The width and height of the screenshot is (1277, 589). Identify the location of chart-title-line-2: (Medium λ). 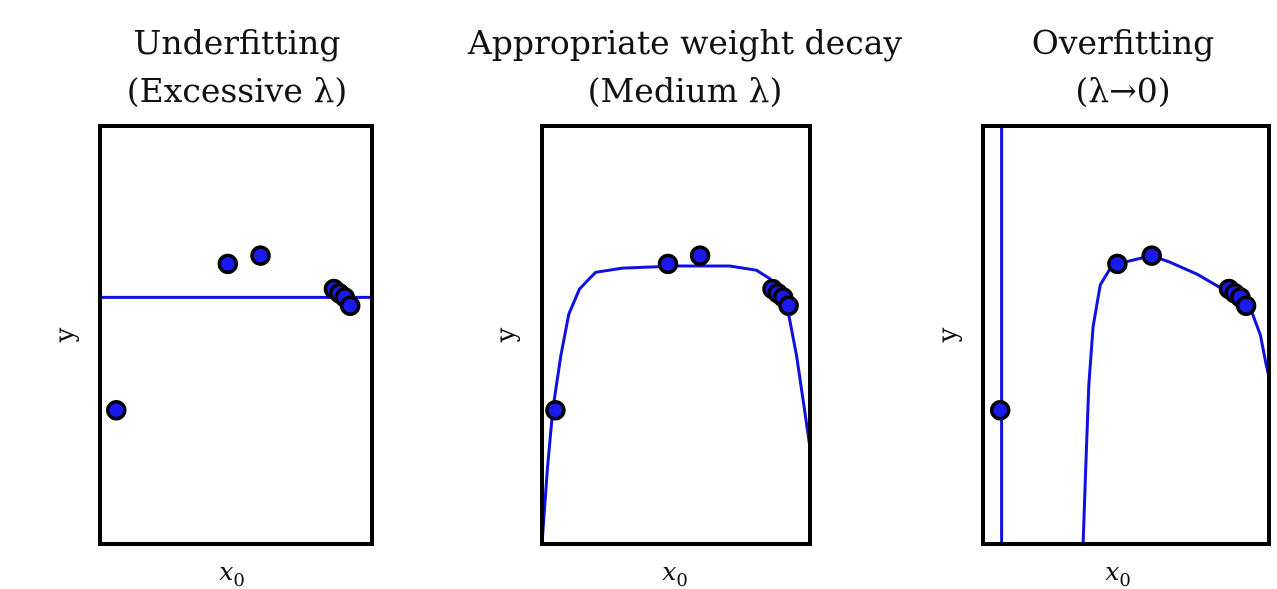
(685, 90).